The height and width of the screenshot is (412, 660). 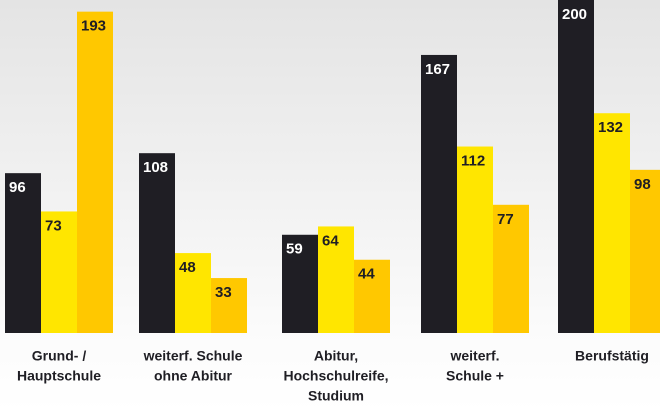 I want to click on x-tick-label: weiterf. Schule, so click(x=193, y=356).